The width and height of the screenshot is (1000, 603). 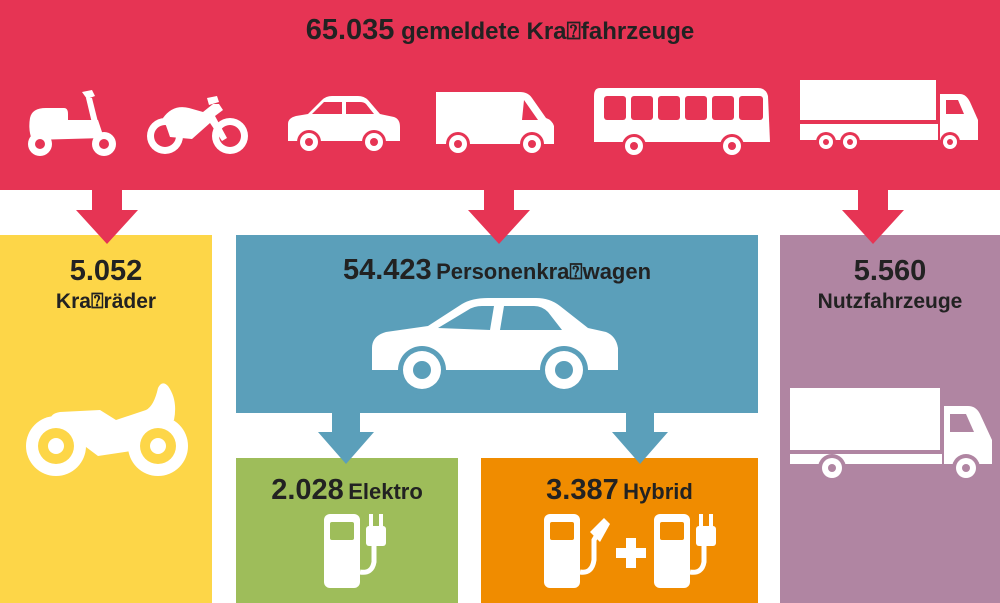 I want to click on fuel-pump-icon, so click(x=577, y=551).